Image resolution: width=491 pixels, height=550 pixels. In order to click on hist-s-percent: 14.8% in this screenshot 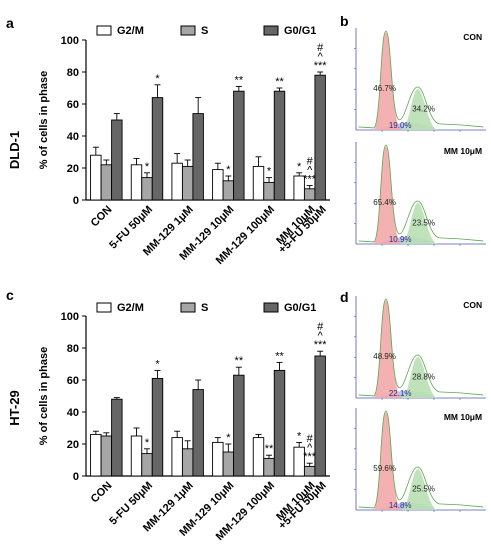, I will do `click(400, 505)`.